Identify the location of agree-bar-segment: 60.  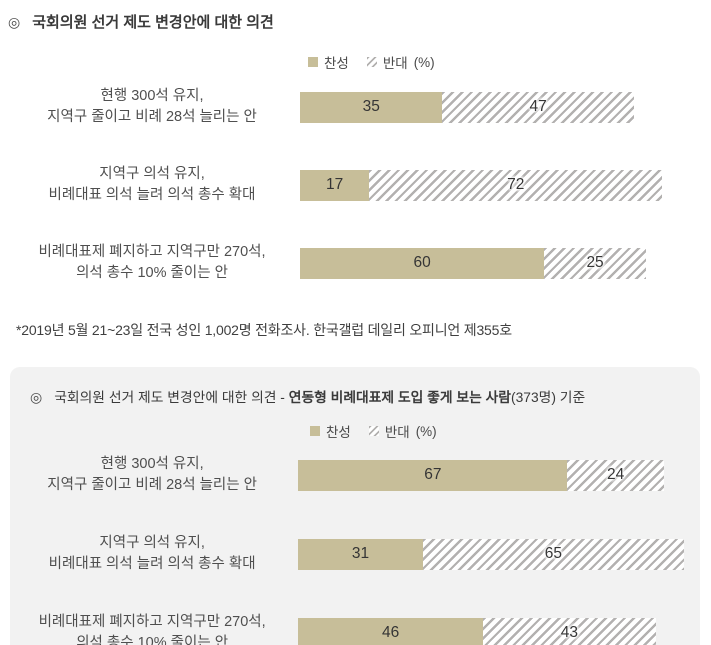
(422, 263).